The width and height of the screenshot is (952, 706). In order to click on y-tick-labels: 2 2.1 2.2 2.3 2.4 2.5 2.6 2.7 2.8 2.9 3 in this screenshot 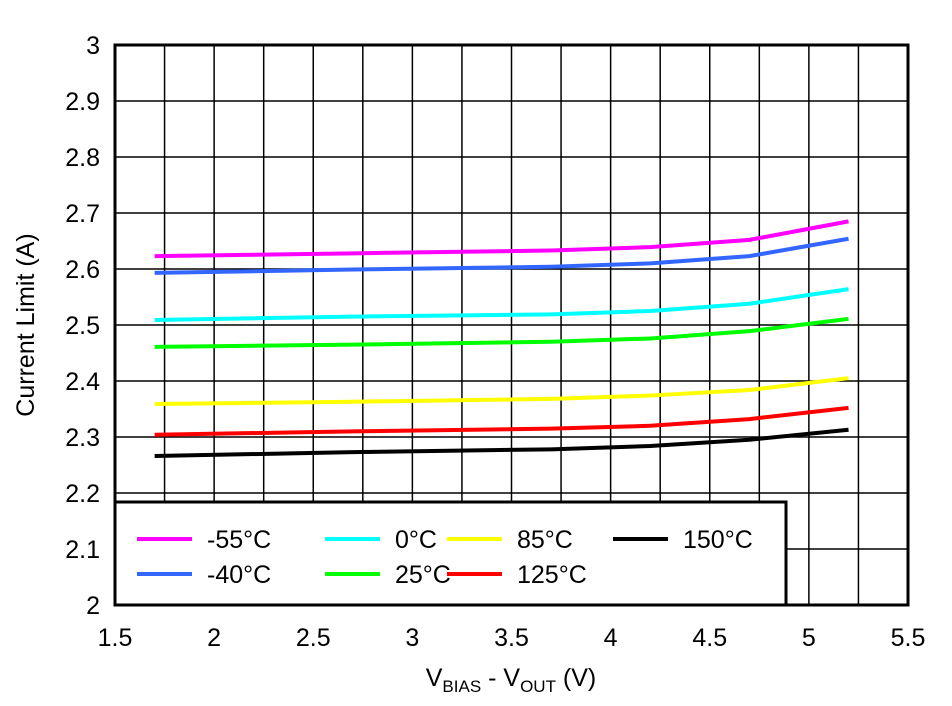, I will do `click(82, 326)`.